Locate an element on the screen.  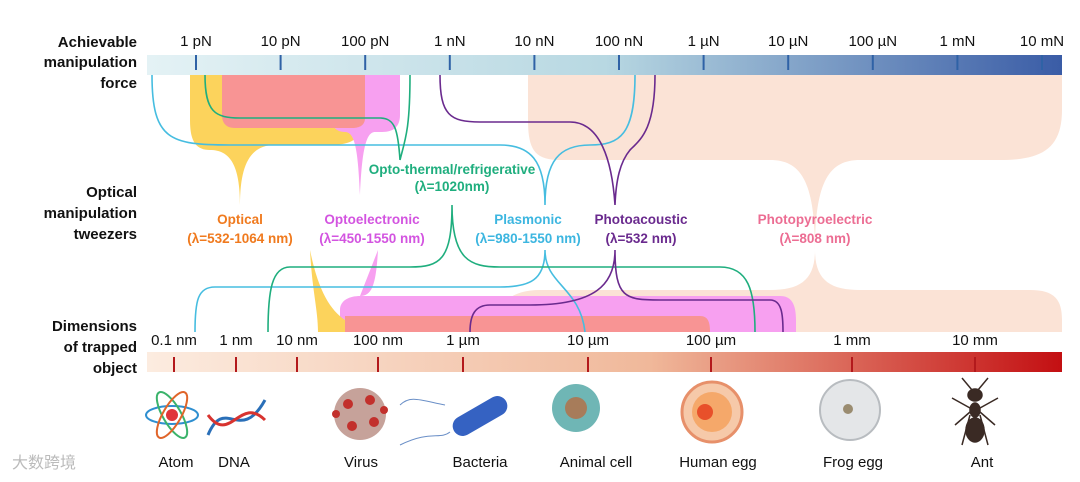
object-label: Human egg is located at coordinates (718, 462).